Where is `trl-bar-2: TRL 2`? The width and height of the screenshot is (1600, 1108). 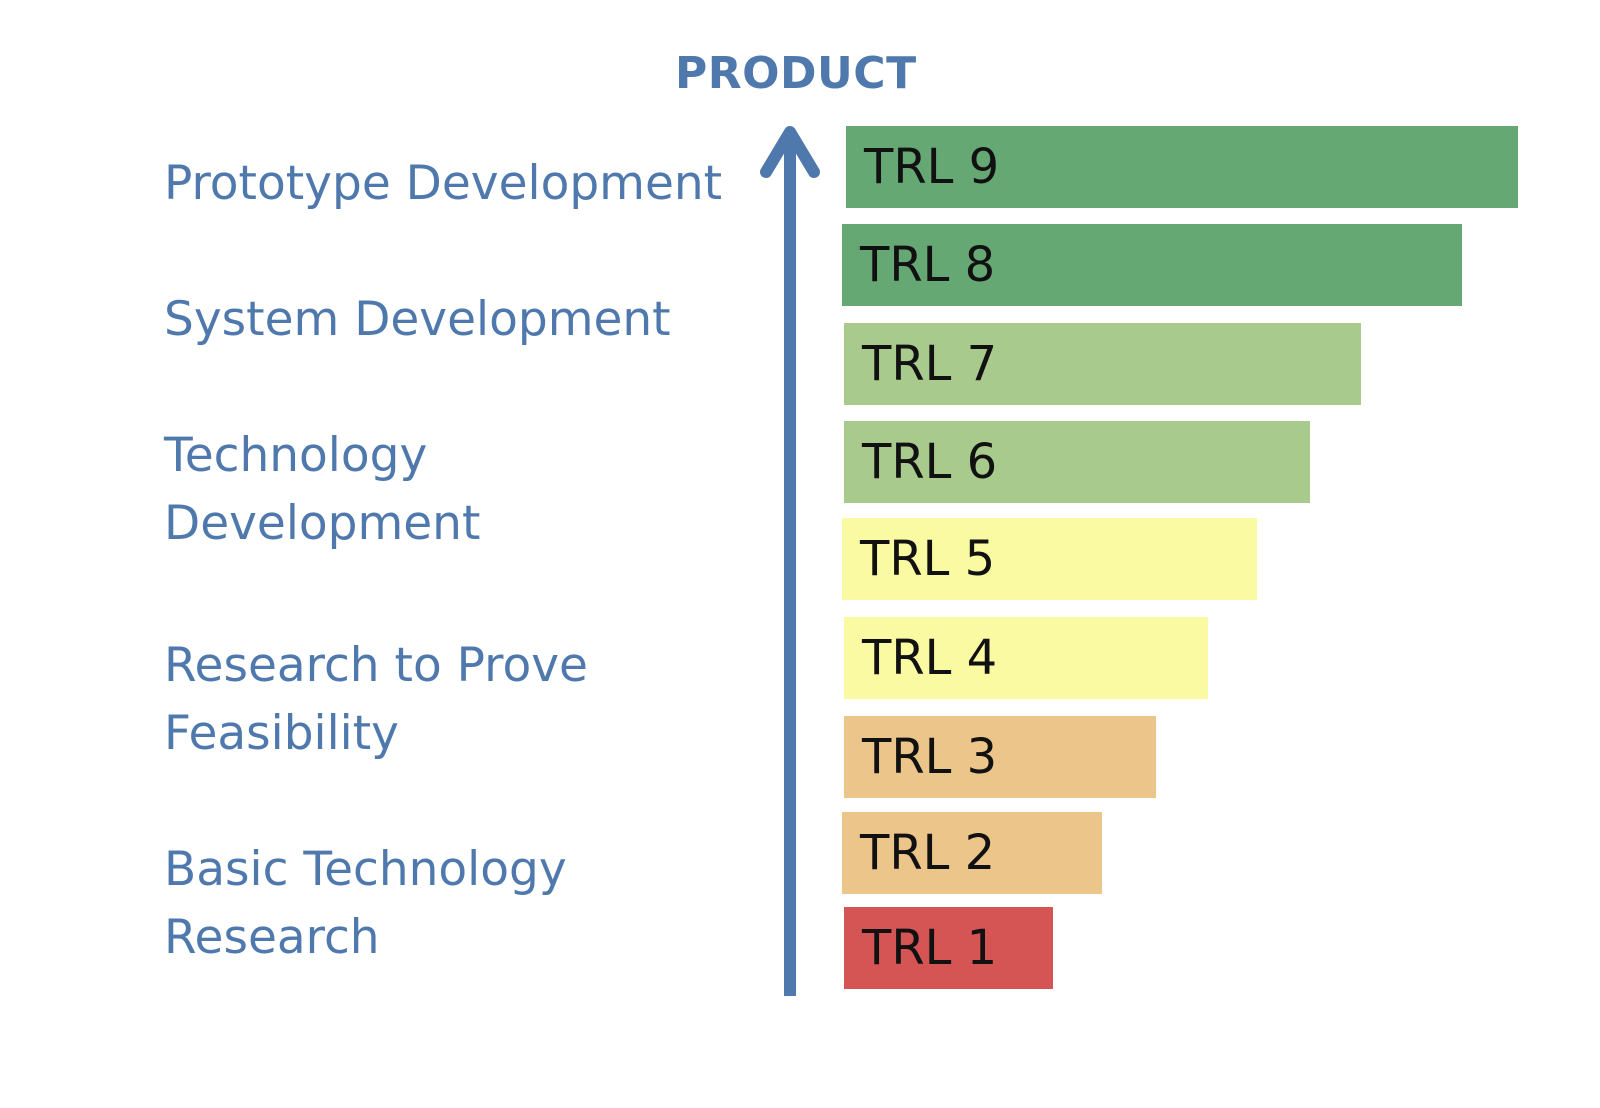 trl-bar-2: TRL 2 is located at coordinates (972, 853).